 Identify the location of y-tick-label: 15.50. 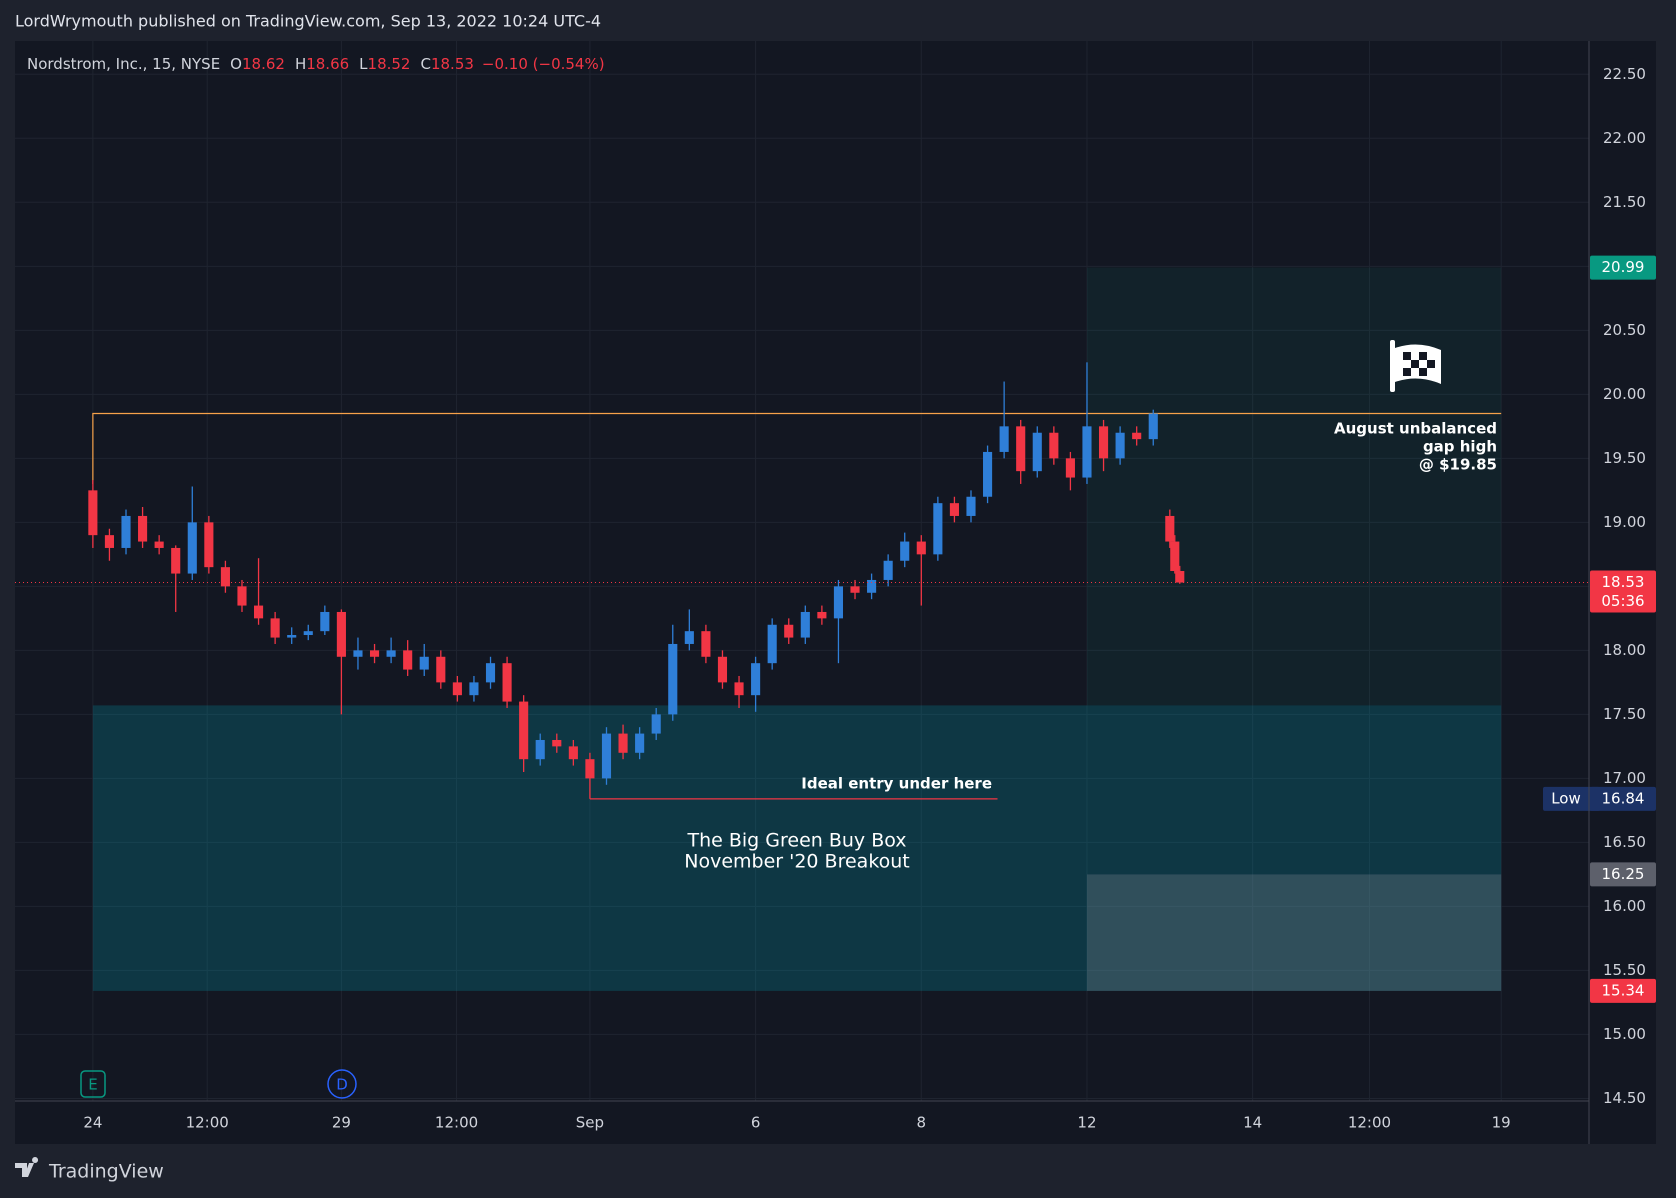
(1624, 970).